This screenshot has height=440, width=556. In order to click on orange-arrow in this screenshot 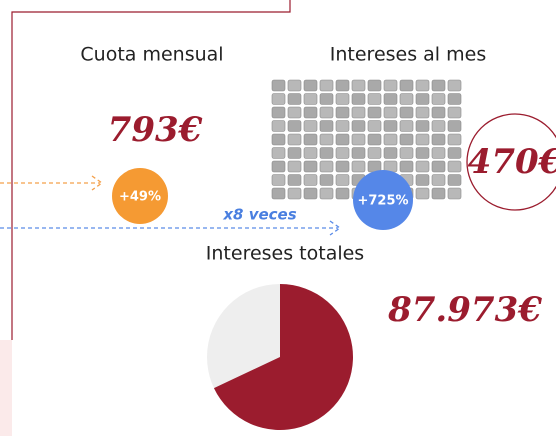, I will do `click(52, 183)`.